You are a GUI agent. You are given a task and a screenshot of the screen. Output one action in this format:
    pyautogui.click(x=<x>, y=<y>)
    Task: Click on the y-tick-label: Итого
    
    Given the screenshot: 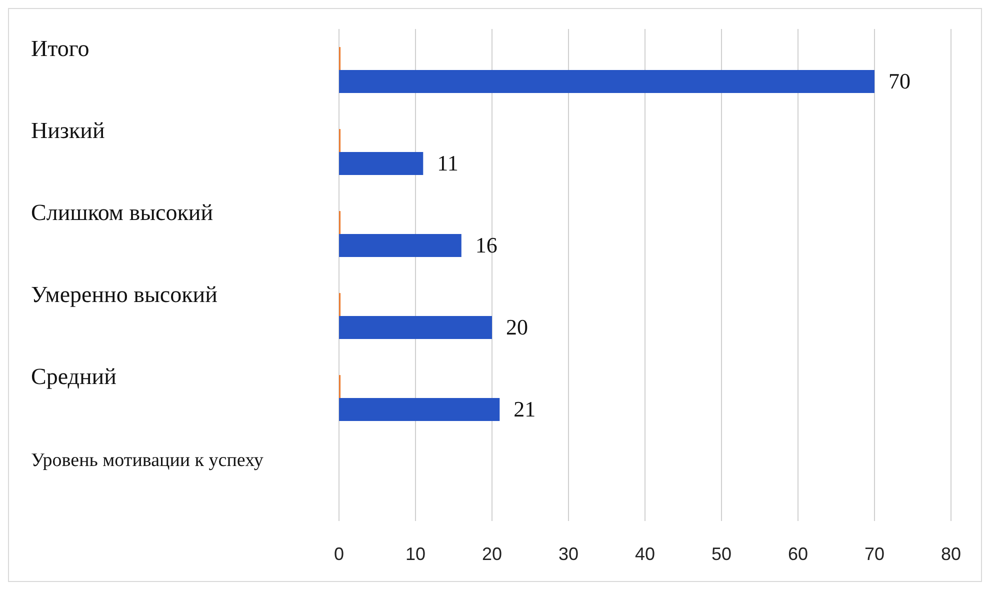 What is the action you would take?
    pyautogui.click(x=60, y=48)
    